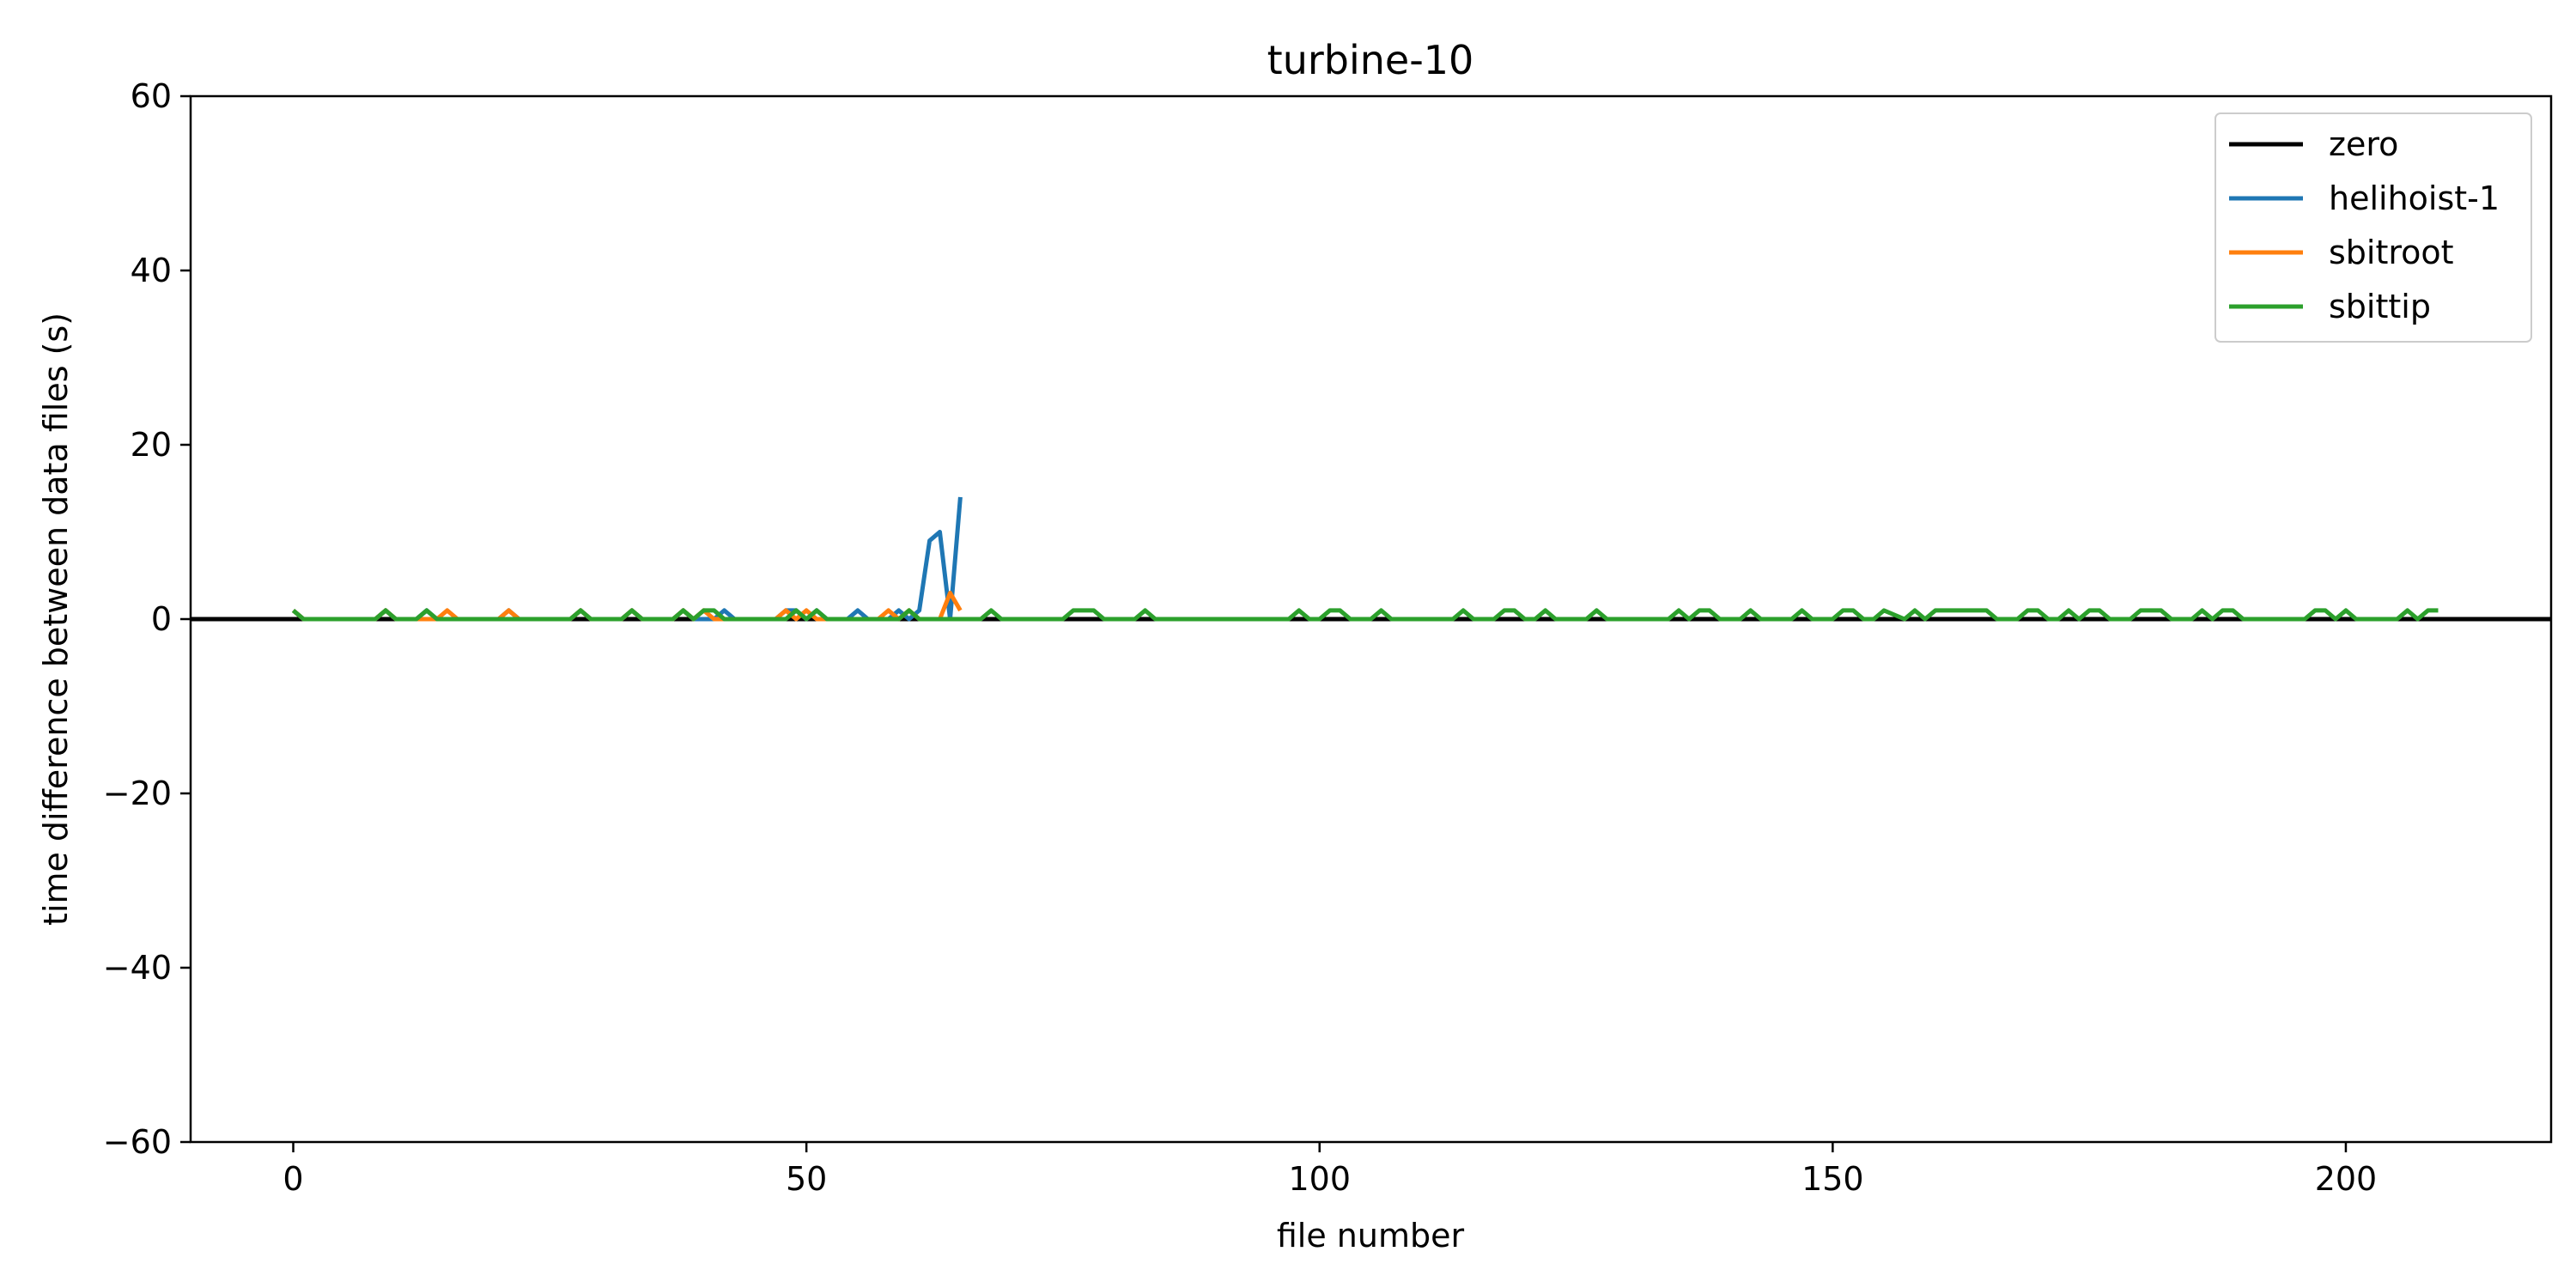 The width and height of the screenshot is (2576, 1288). Describe the element at coordinates (1371, 1236) in the screenshot. I see `x-axis-label: file number` at that location.